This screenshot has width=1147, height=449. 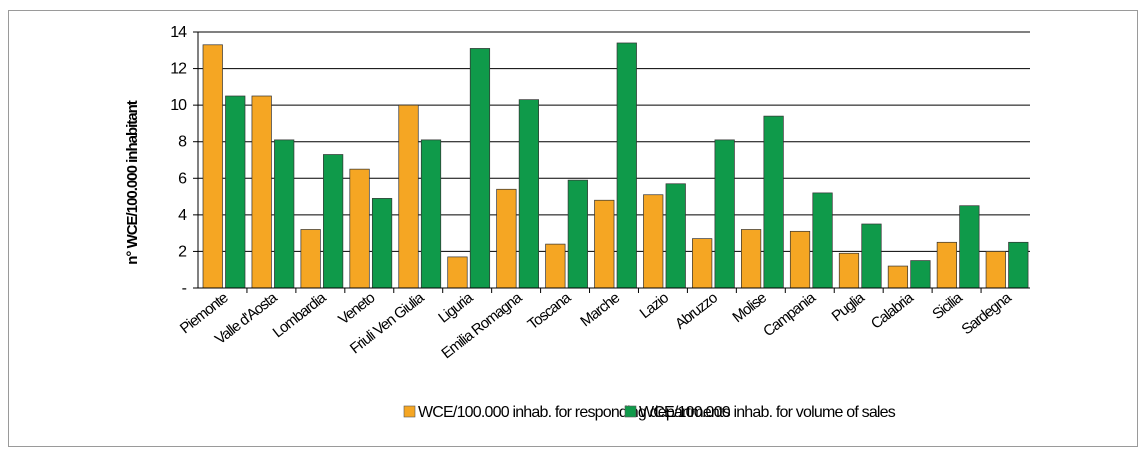 What do you see at coordinates (654, 305) in the screenshot?
I see `x-tick-label: Lazio` at bounding box center [654, 305].